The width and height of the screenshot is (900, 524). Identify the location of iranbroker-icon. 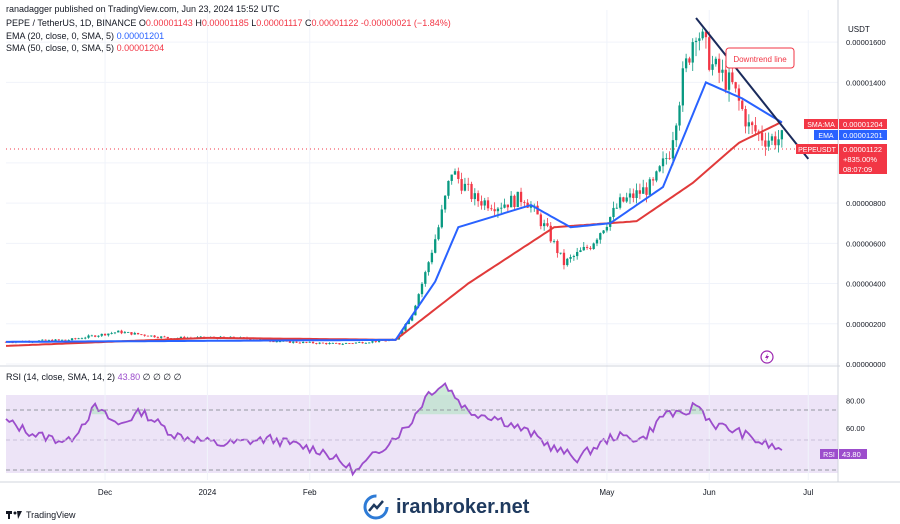
(376, 507).